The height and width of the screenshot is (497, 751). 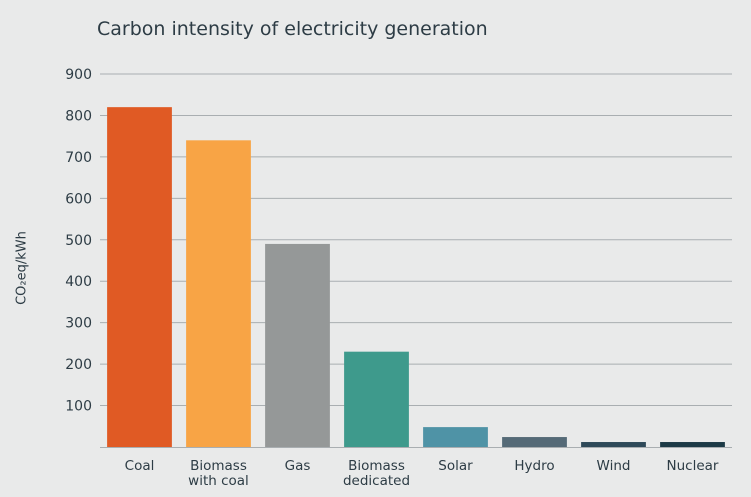 I want to click on x-tick-label: dedicated, so click(x=376, y=481).